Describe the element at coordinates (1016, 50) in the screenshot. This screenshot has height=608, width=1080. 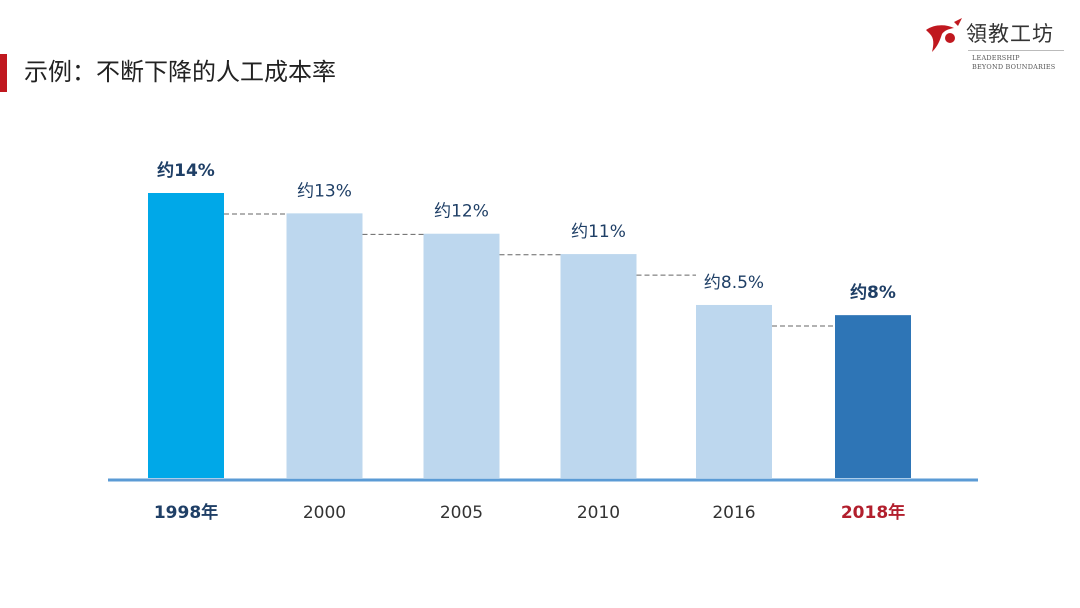
I see `logo-divider` at that location.